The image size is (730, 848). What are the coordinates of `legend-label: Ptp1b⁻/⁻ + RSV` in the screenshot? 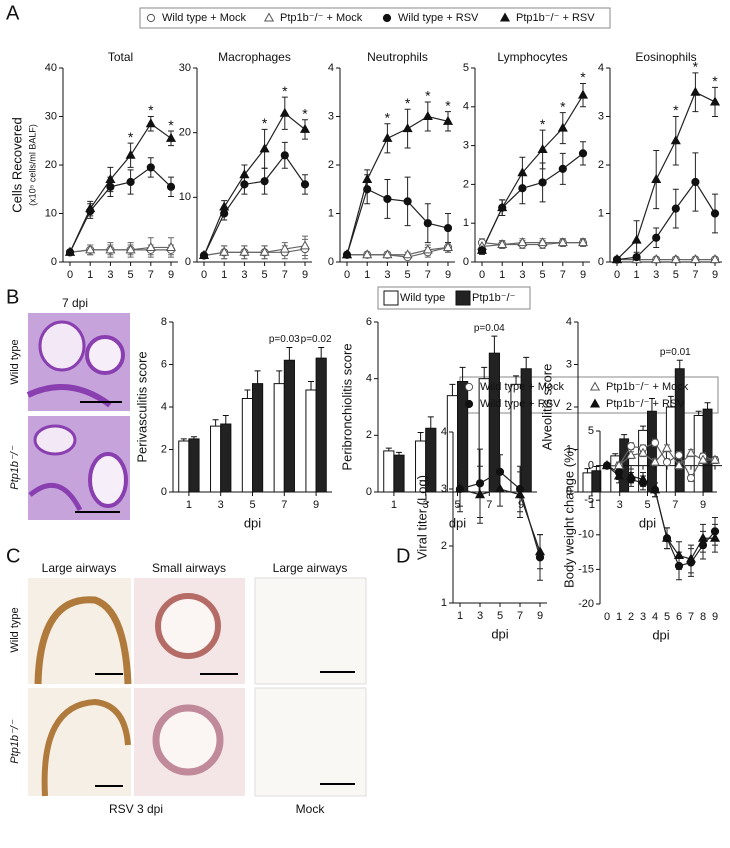 It's located at (555, 18).